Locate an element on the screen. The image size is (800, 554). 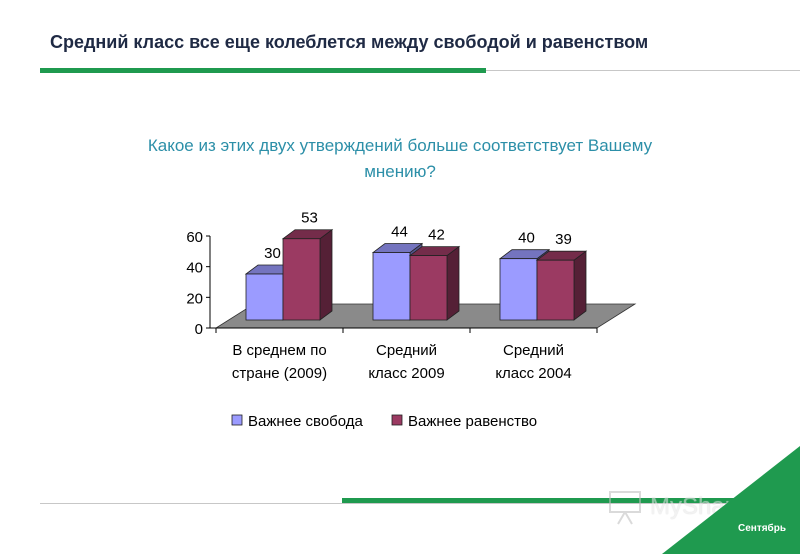
x-tick-label: класс 2004 is located at coordinates (533, 373).